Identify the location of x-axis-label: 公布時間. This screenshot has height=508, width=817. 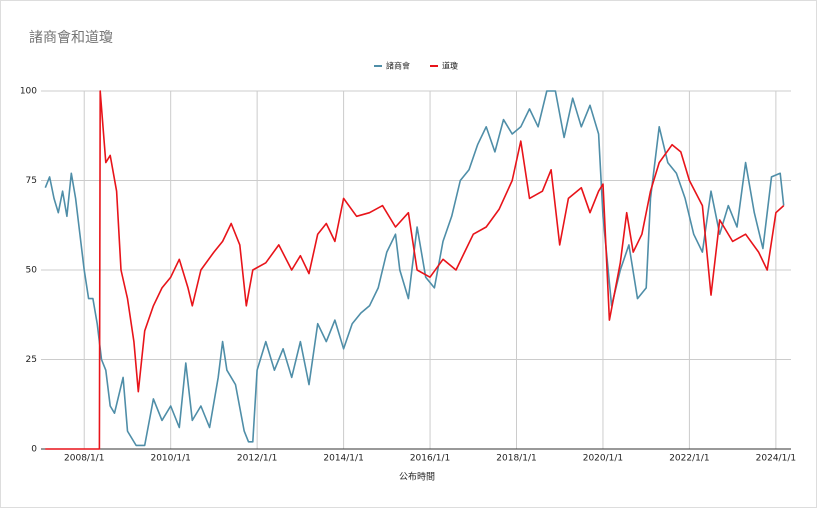
(417, 477).